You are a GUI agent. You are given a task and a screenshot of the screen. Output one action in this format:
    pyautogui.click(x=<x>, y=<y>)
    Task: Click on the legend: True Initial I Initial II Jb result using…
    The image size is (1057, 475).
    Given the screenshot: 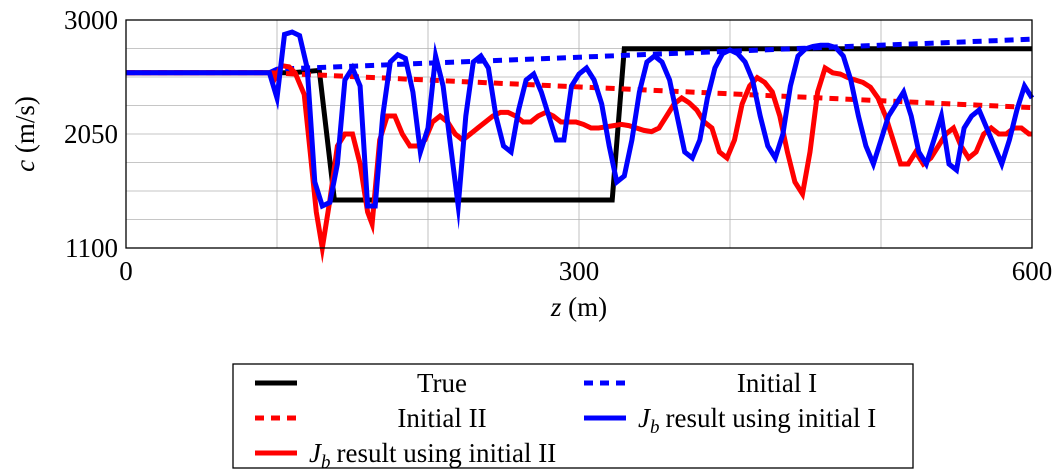 What is the action you would take?
    pyautogui.click(x=573, y=418)
    